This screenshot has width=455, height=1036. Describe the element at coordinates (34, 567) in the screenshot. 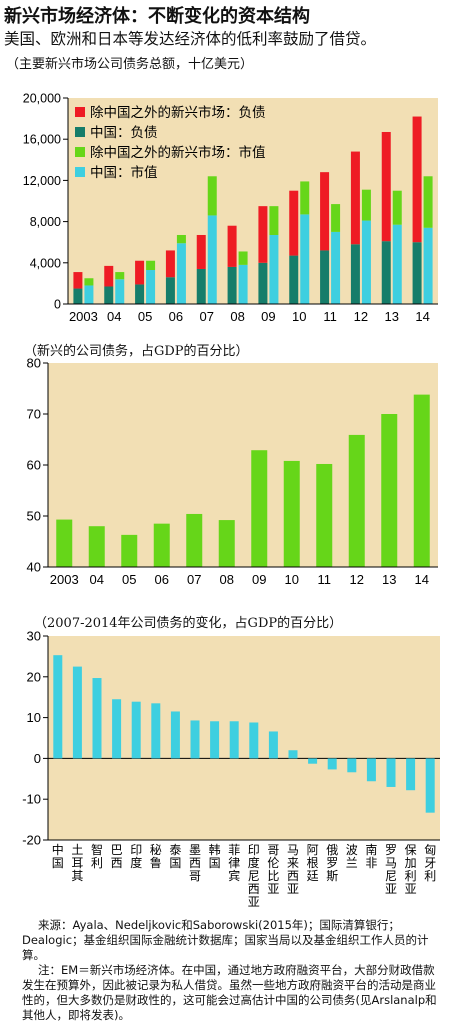

I see `y-tick-label: 40` at that location.